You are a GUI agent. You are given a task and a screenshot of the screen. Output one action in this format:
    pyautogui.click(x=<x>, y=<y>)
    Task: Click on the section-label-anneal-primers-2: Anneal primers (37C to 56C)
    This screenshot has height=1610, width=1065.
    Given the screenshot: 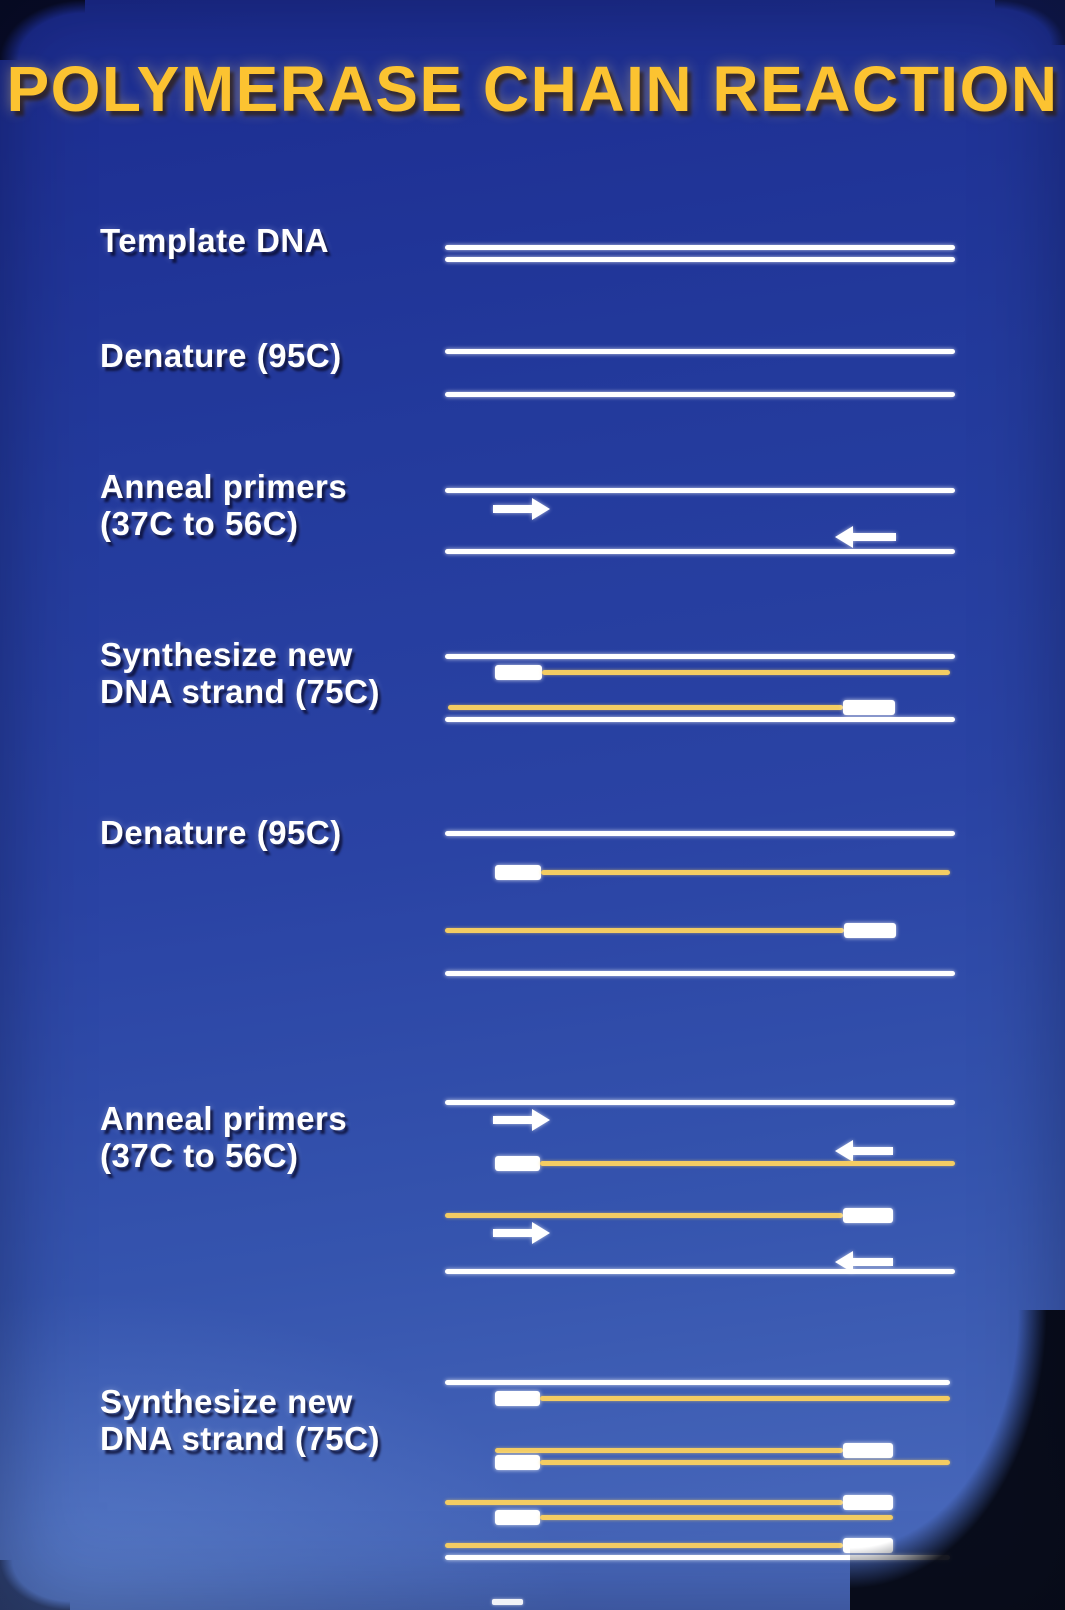 What is the action you would take?
    pyautogui.click(x=223, y=1137)
    